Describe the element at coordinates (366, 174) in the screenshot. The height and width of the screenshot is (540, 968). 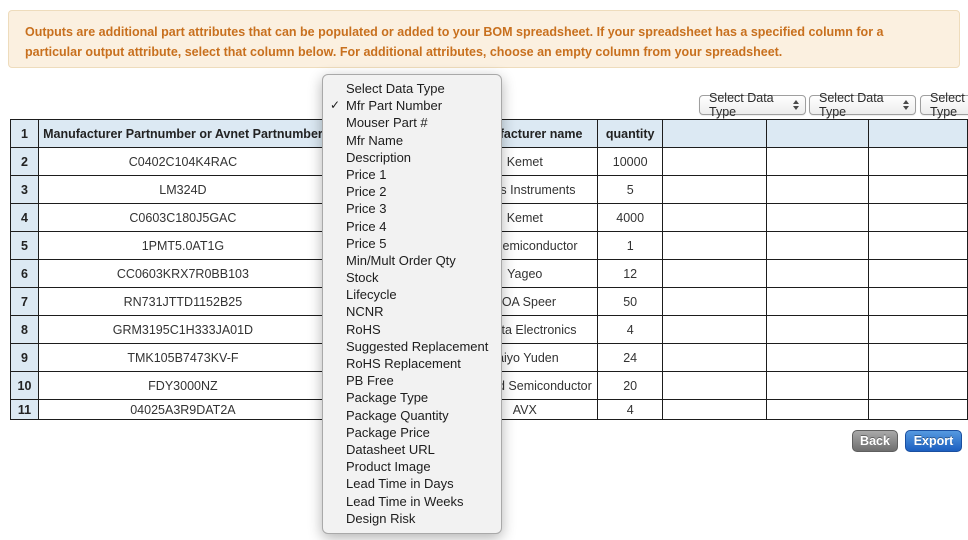
I see `datatype-menu-item: Price 1` at that location.